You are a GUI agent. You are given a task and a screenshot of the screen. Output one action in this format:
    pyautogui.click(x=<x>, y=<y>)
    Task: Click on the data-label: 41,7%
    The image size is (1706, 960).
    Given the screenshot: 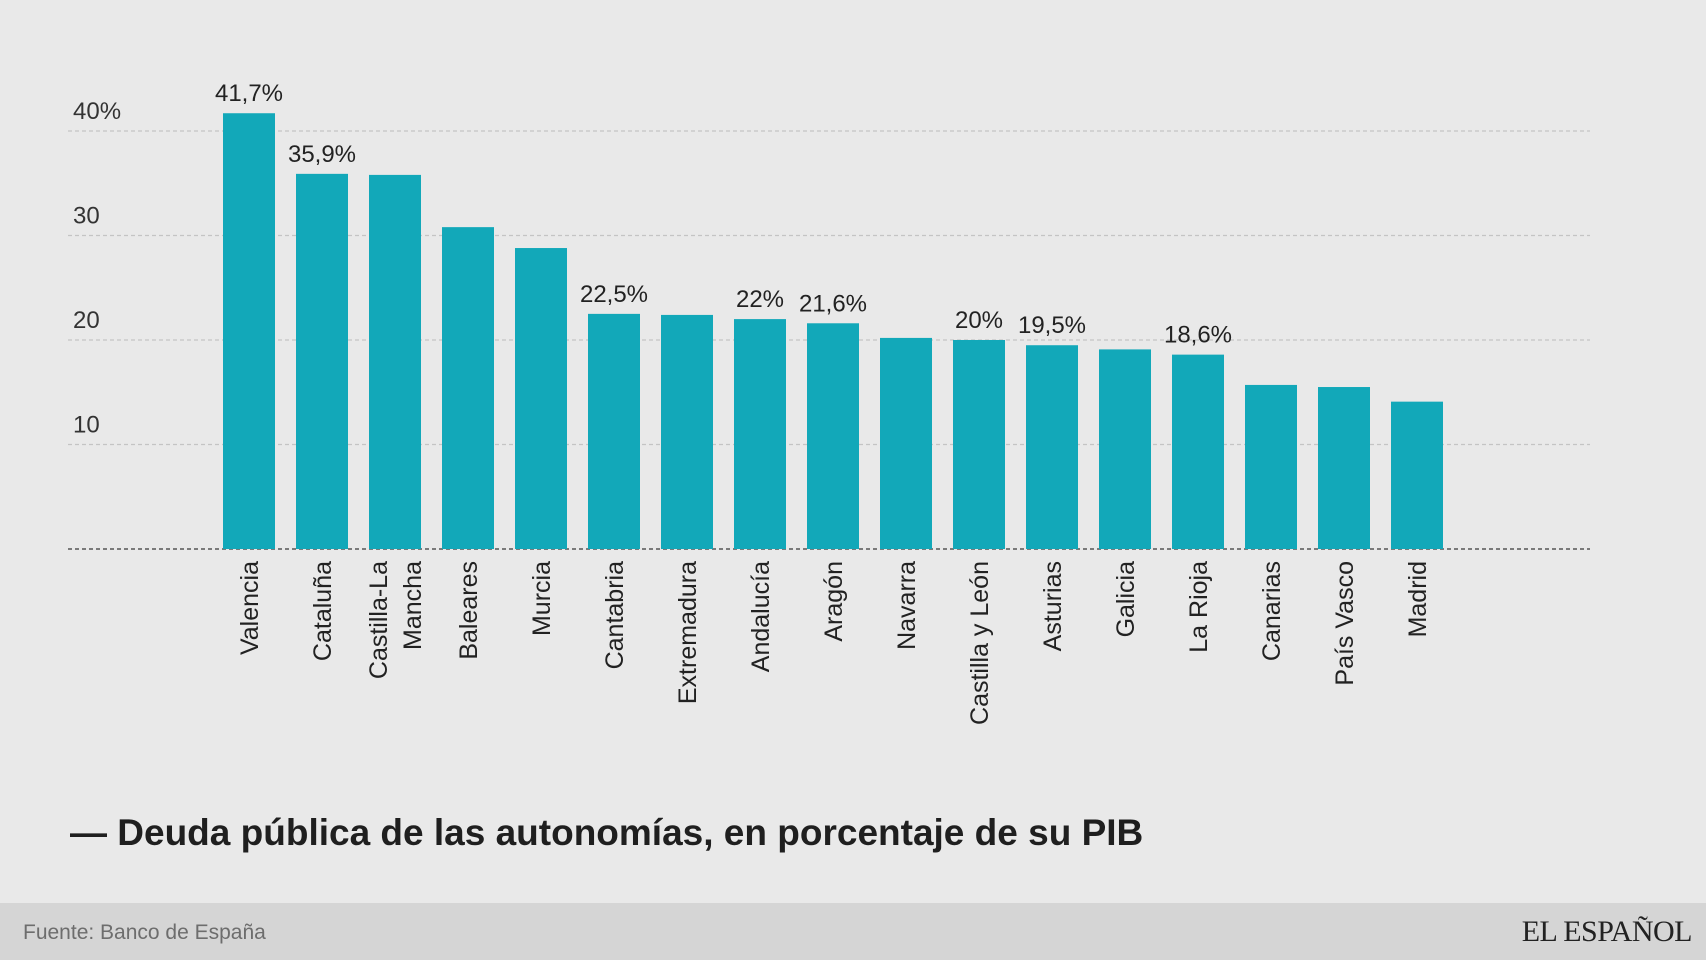 What is the action you would take?
    pyautogui.click(x=249, y=93)
    